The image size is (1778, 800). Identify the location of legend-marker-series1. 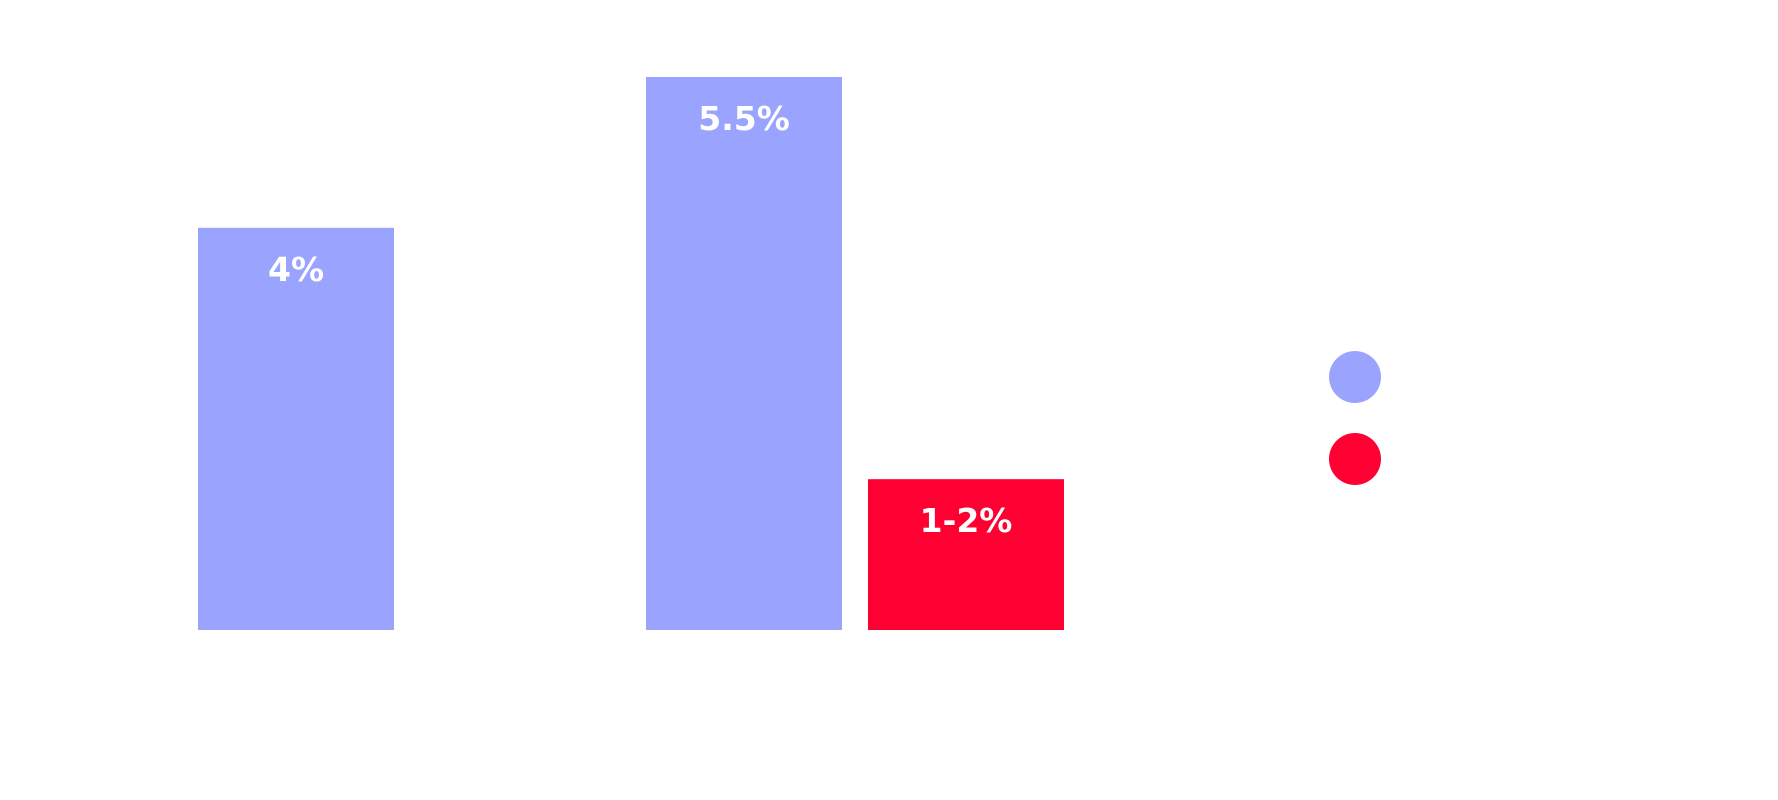
(1355, 377).